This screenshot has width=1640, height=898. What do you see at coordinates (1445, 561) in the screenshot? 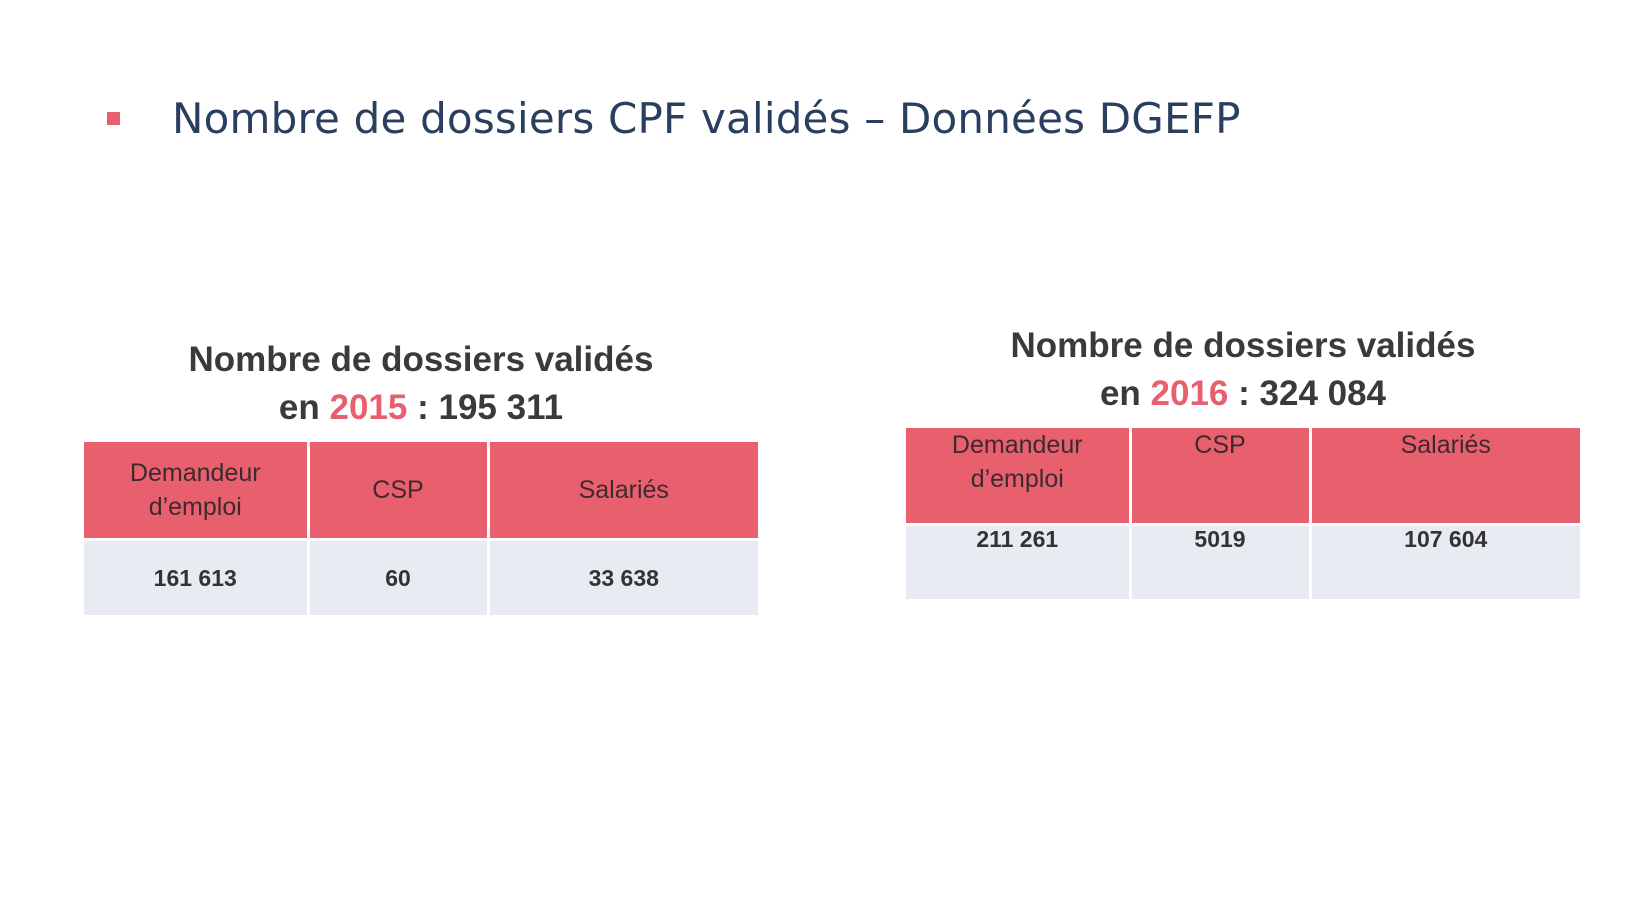
I see `cell-salaries: 107 604` at bounding box center [1445, 561].